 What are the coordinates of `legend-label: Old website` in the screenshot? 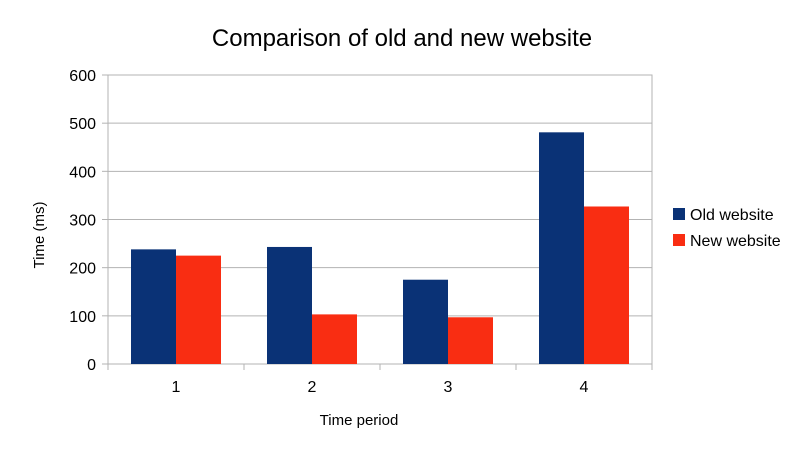 It's located at (732, 215).